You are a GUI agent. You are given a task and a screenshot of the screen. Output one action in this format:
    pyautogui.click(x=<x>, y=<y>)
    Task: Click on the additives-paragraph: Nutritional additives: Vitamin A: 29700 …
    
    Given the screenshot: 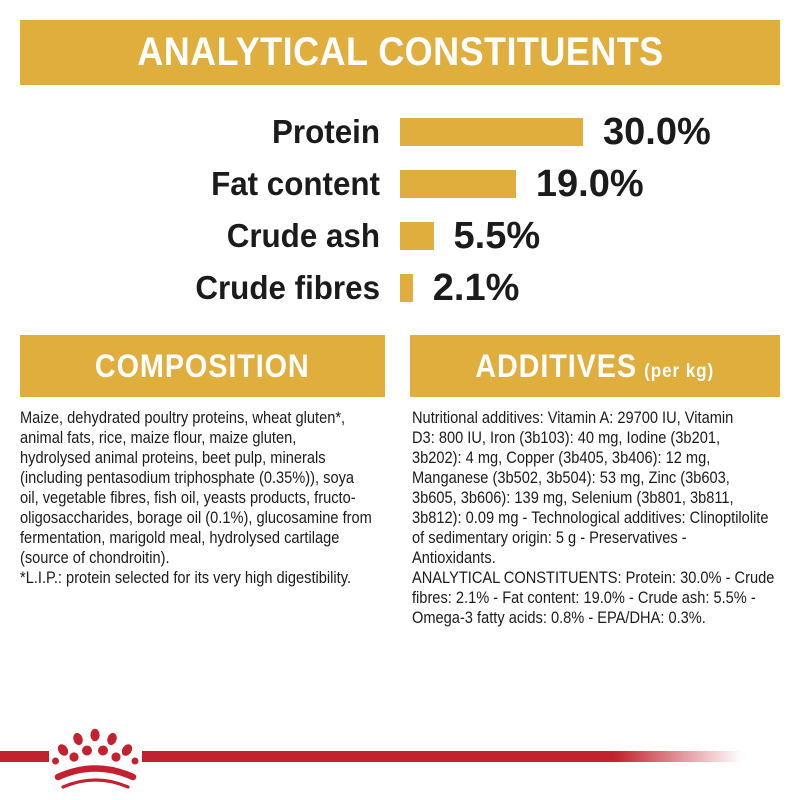 What is the action you would take?
    pyautogui.click(x=593, y=517)
    